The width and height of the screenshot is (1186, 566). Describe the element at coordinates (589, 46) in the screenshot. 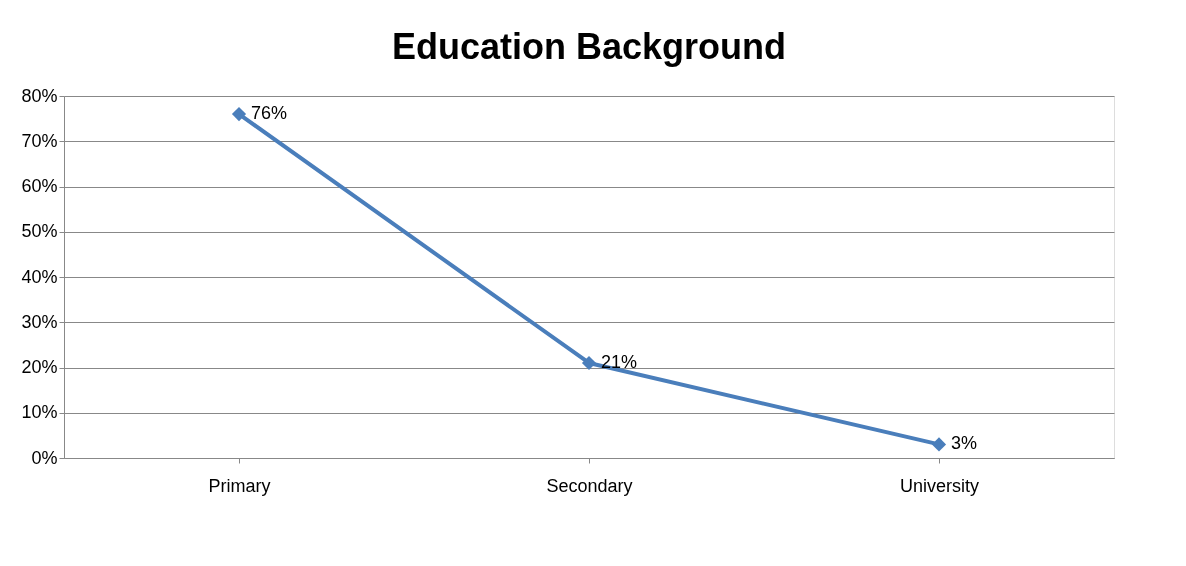

I see `chart-title: Education Background` at that location.